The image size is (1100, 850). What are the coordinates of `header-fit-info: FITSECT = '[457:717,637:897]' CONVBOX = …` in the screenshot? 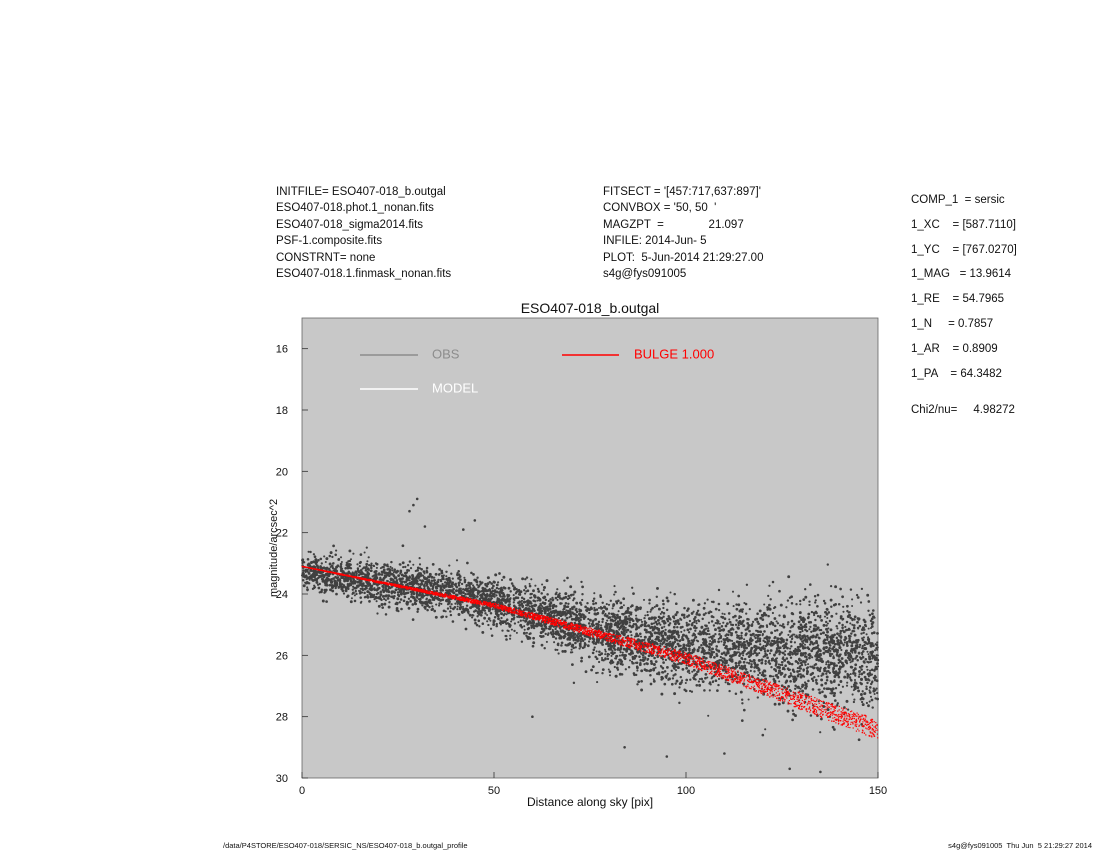 It's located at (683, 233).